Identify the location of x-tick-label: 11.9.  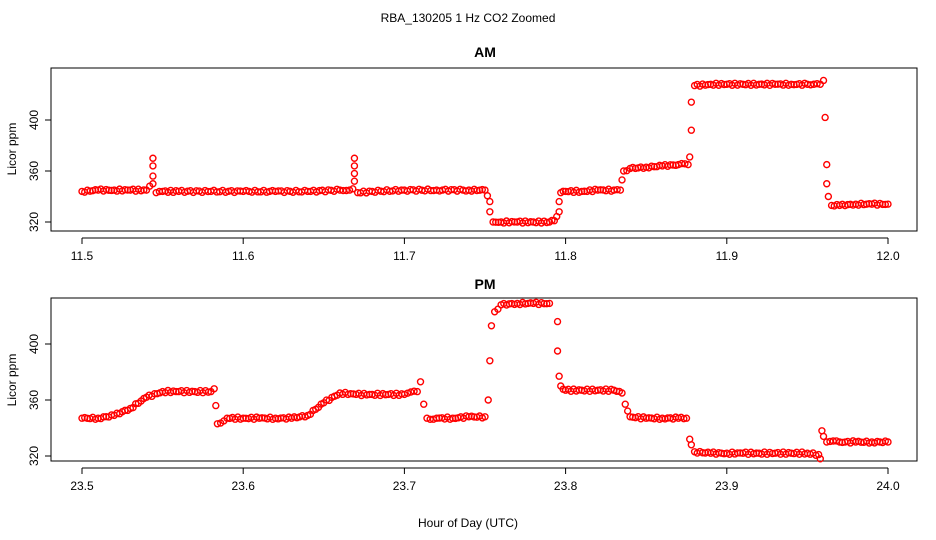
(727, 256).